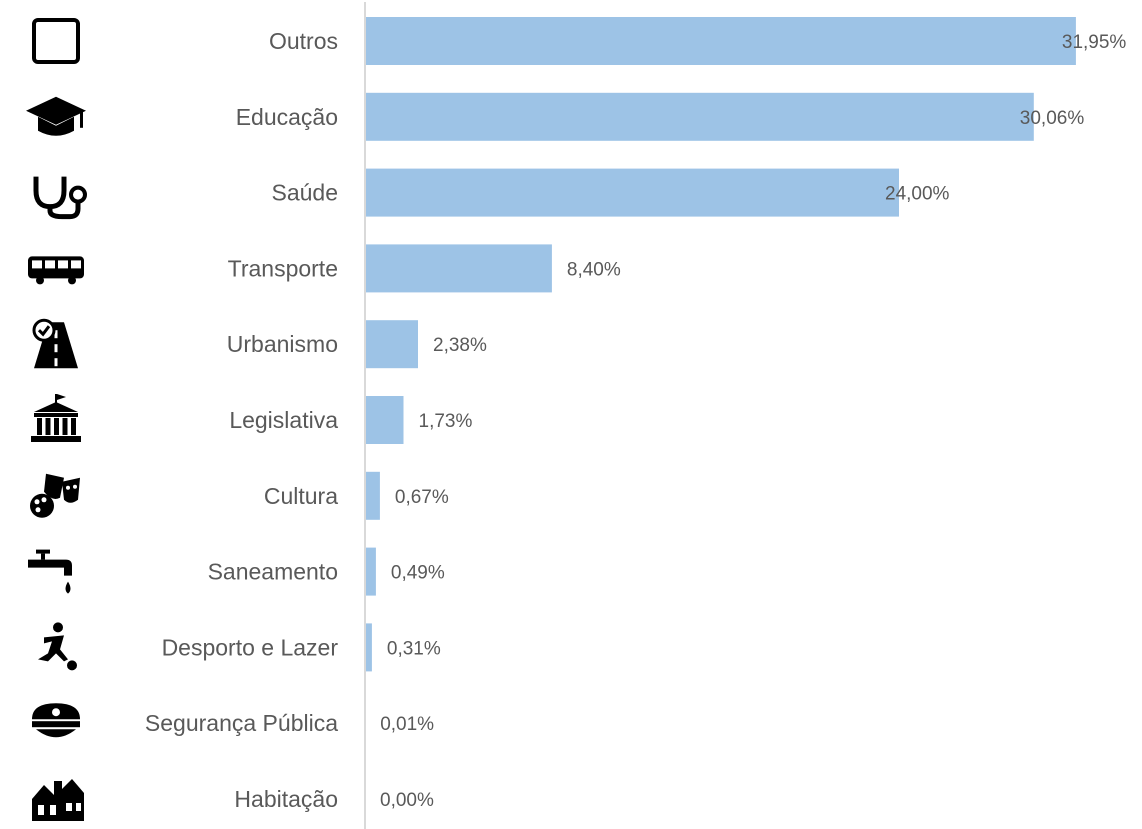  What do you see at coordinates (287, 117) in the screenshot?
I see `category-label-educacao: Educação` at bounding box center [287, 117].